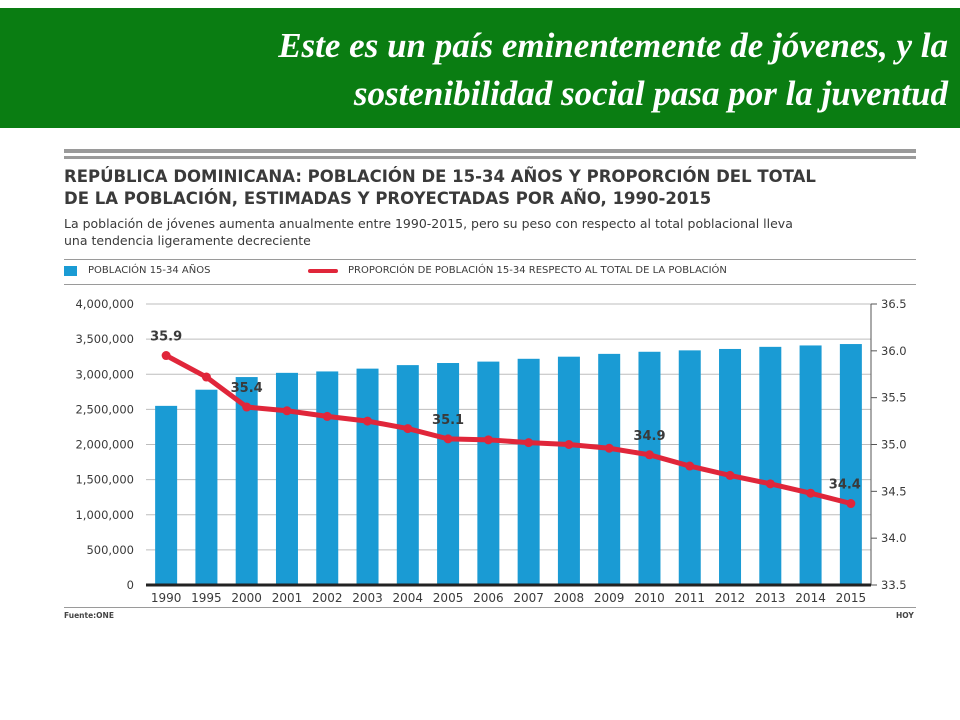 The height and width of the screenshot is (720, 960). Describe the element at coordinates (894, 304) in the screenshot. I see `y-right-tick-label: 36.5` at that location.